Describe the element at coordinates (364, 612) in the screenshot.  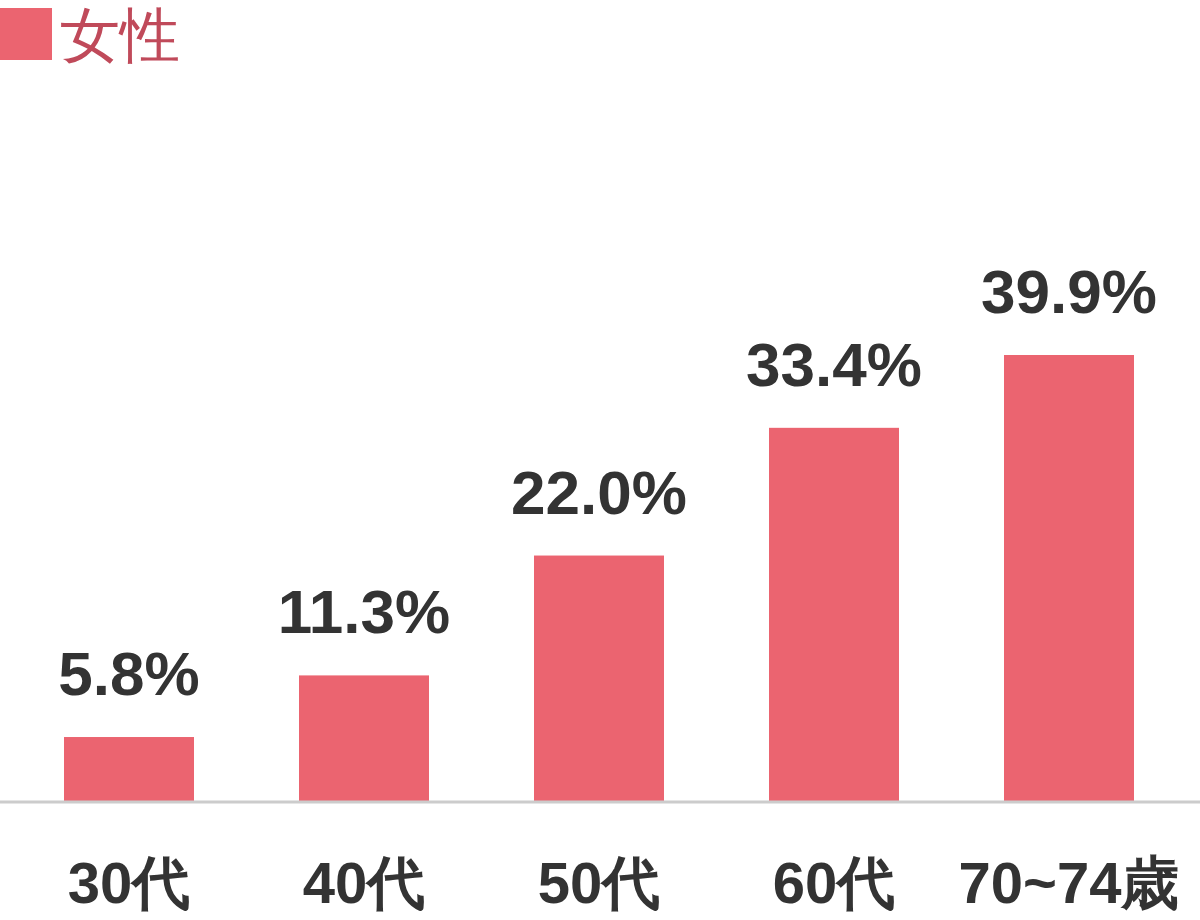
I see `data-label: 11.3%` at that location.